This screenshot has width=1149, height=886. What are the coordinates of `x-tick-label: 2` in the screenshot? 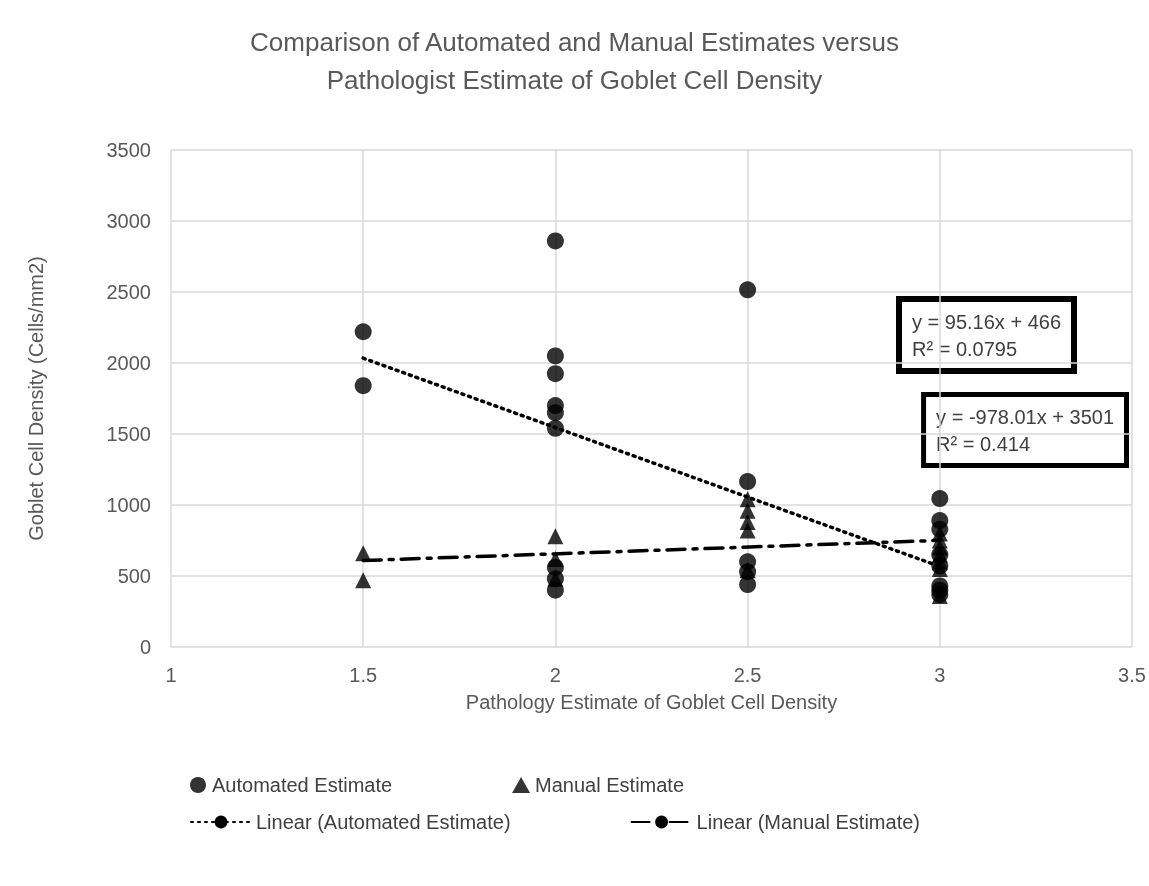 It's located at (555, 675).